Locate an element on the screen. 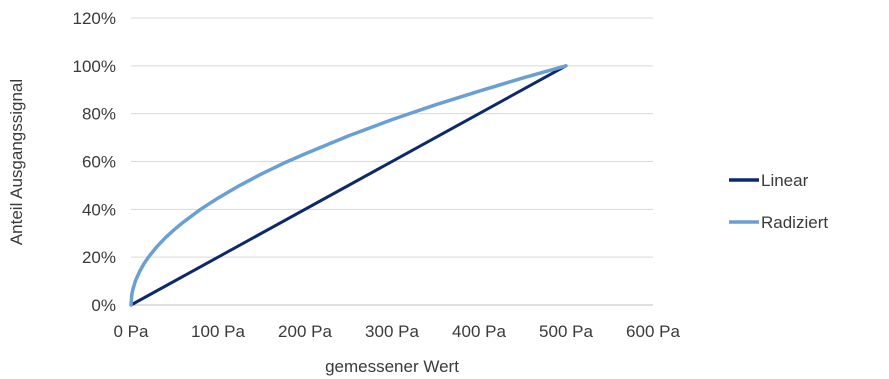 This screenshot has height=379, width=889. y-tick-label: 100% is located at coordinates (94, 66).